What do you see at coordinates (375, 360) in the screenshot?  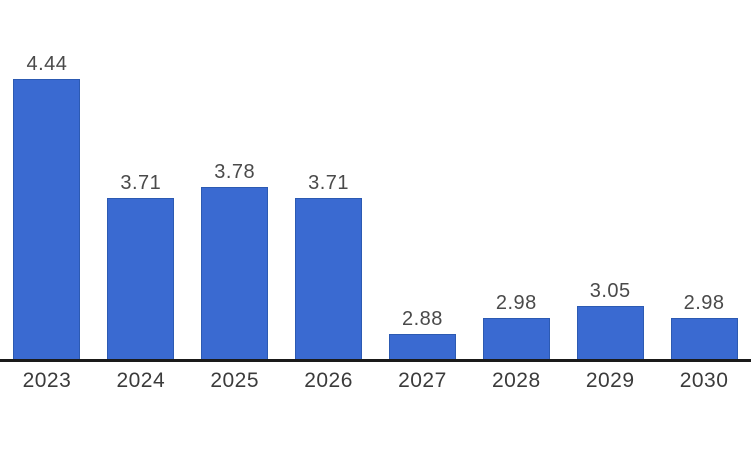 I see `x-axis-line` at bounding box center [375, 360].